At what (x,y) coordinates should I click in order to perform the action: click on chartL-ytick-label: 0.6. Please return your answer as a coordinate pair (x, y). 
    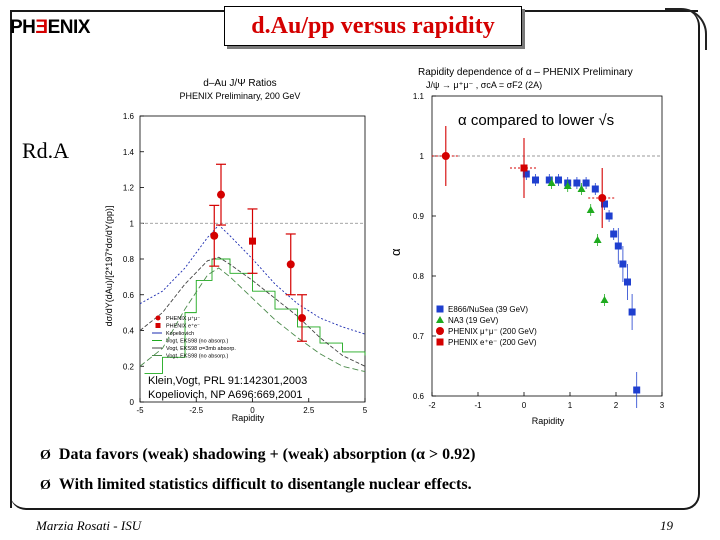
    Looking at the image, I should click on (129, 295).